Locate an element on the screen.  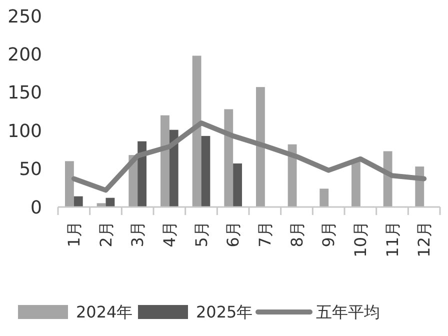
y-tick-label: 100 is located at coordinates (25, 131).